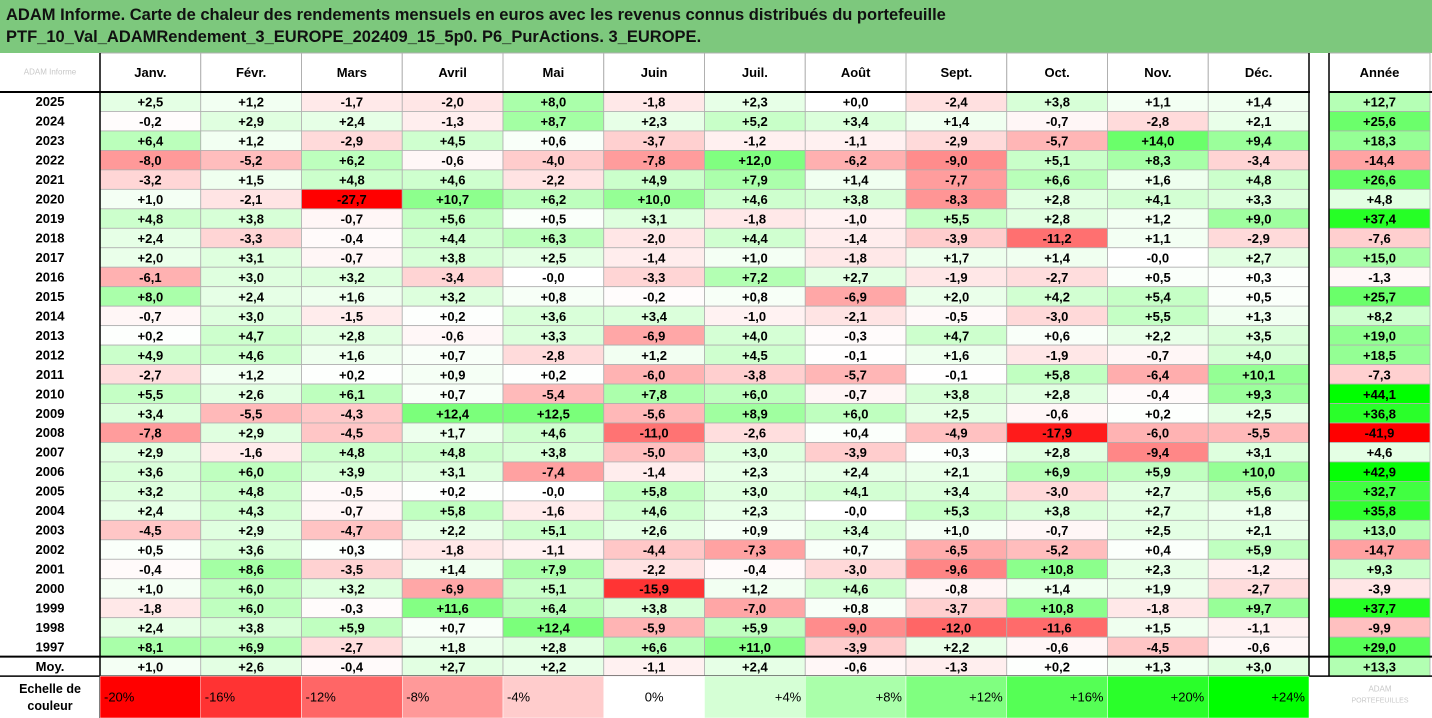 The width and height of the screenshot is (1432, 718). Describe the element at coordinates (352, 160) in the screenshot. I see `cell-value: +6,2` at that location.